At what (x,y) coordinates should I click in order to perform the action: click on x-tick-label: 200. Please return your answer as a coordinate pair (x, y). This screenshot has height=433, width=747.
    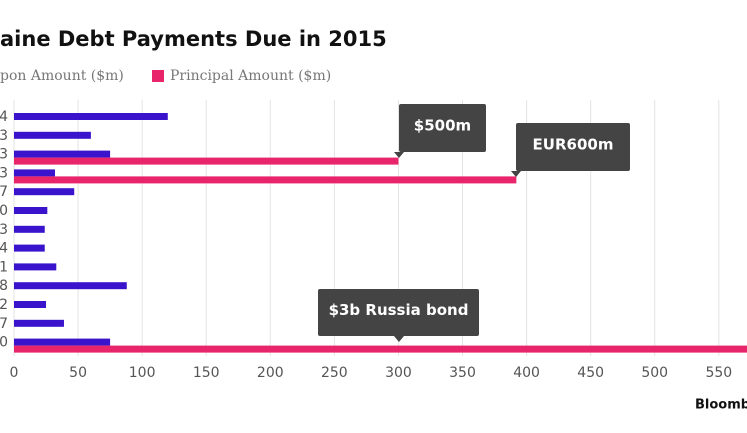
    Looking at the image, I should click on (270, 373).